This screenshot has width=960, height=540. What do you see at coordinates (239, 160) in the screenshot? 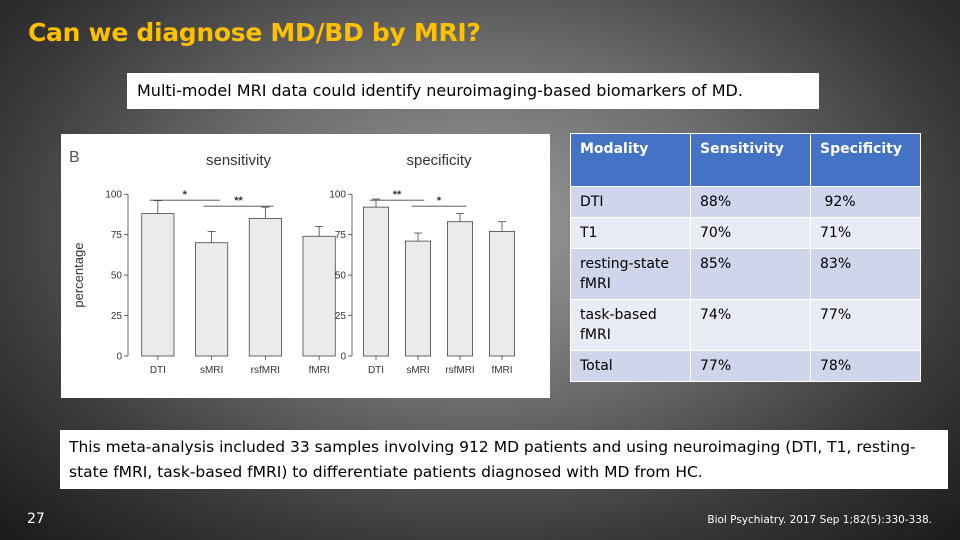
I see `chart-title: sensitivity` at bounding box center [239, 160].